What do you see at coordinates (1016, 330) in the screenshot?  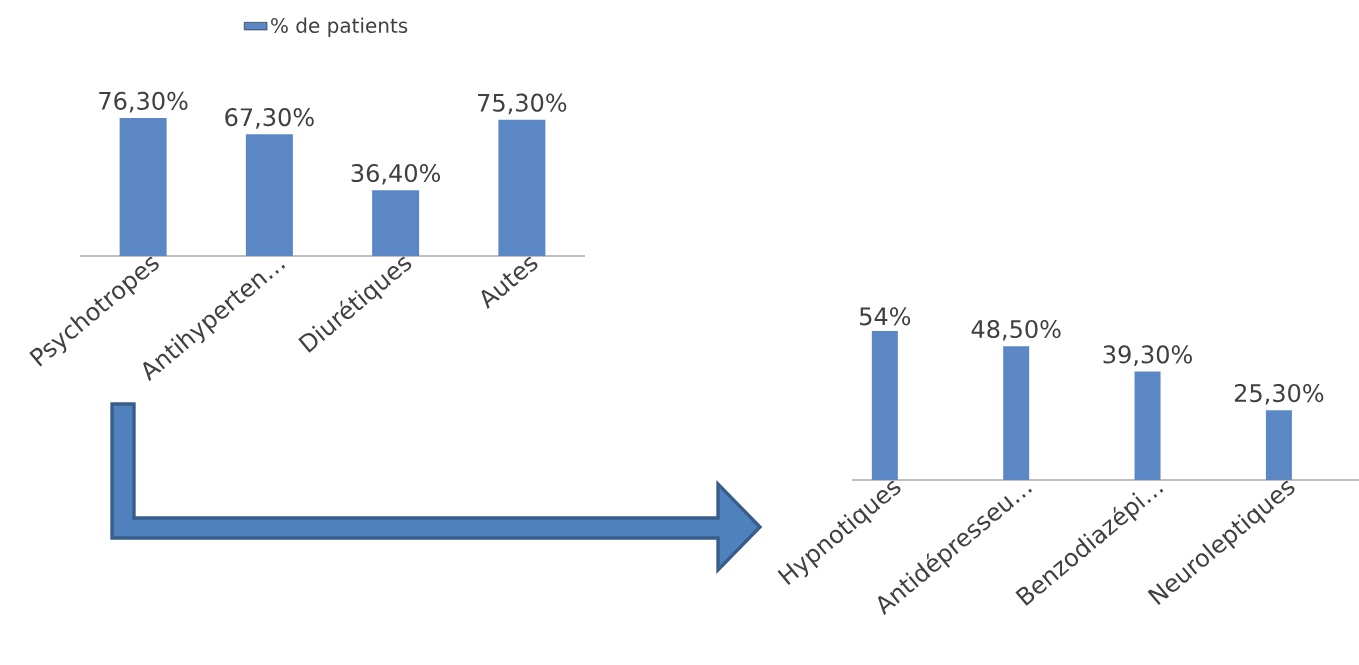 I see `data-label: 48,50%` at bounding box center [1016, 330].